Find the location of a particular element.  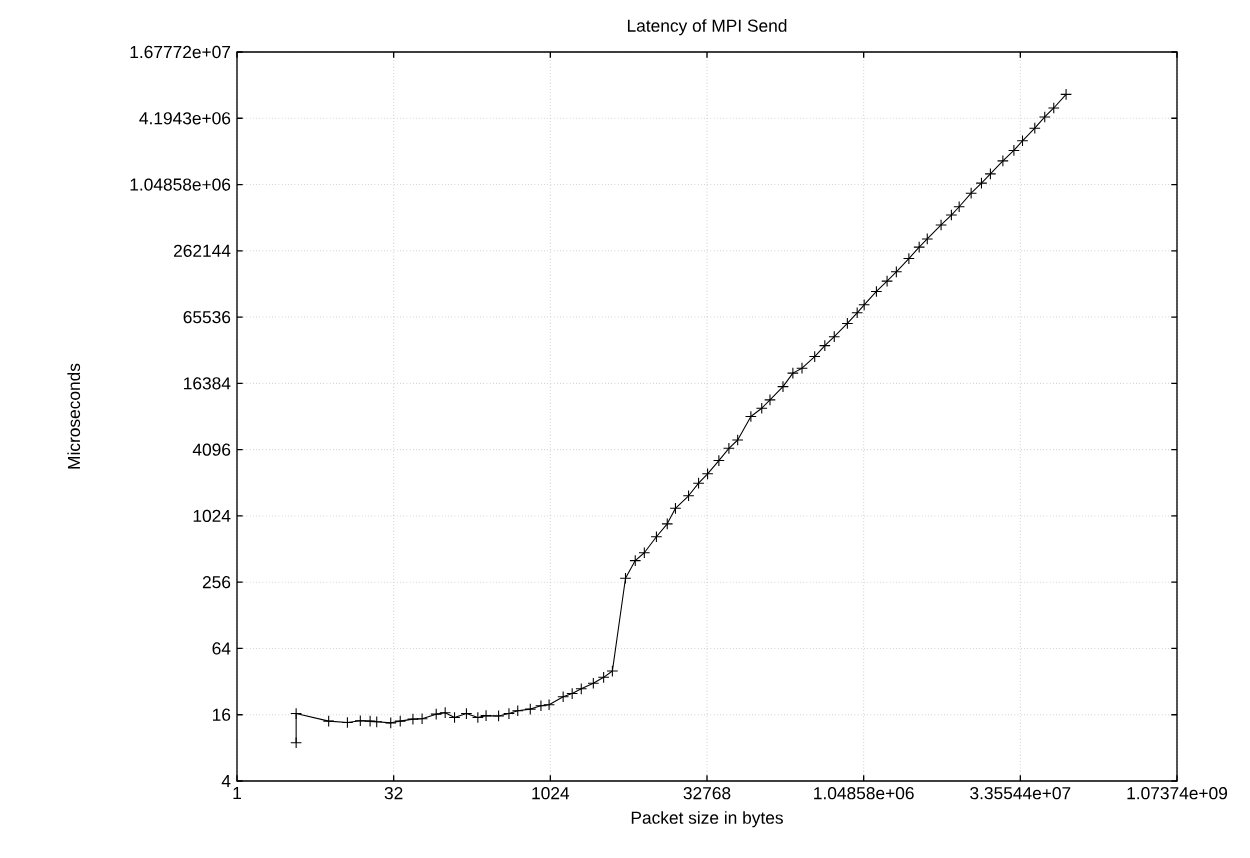

x-tick-label: 1.04858e+06 is located at coordinates (864, 793).